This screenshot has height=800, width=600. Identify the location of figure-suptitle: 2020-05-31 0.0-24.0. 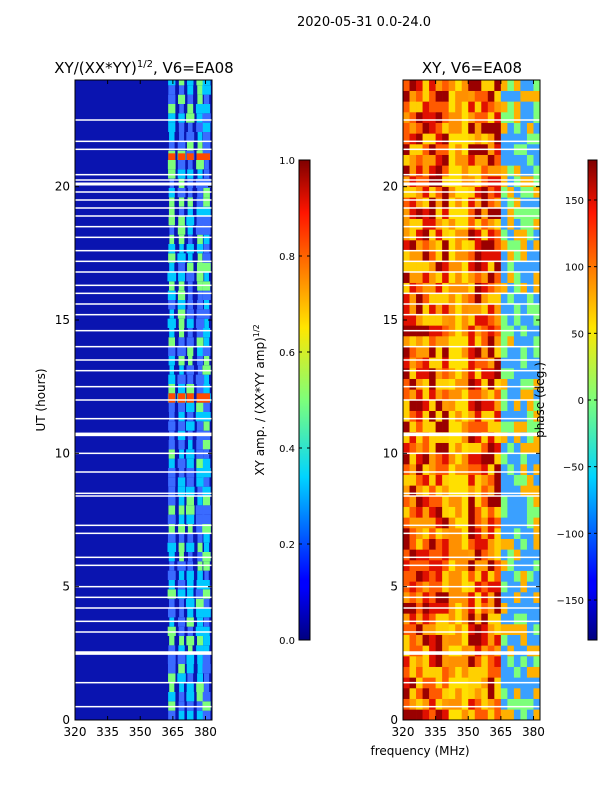
(364, 22).